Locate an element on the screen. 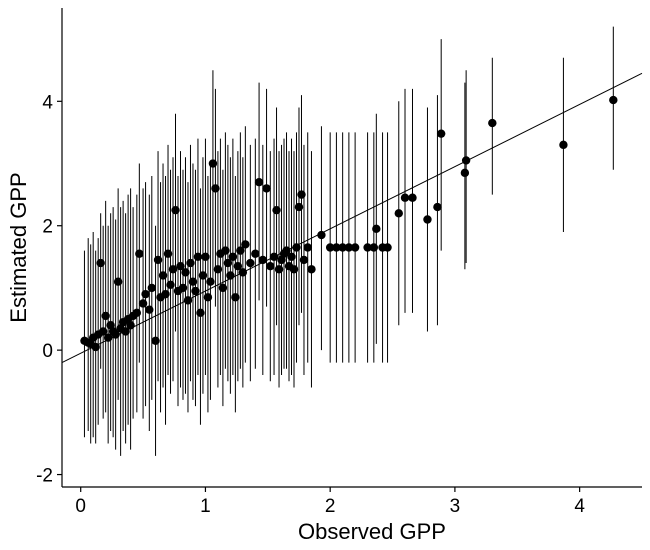 The image size is (650, 550). x-tick-label: 1 is located at coordinates (205, 506).